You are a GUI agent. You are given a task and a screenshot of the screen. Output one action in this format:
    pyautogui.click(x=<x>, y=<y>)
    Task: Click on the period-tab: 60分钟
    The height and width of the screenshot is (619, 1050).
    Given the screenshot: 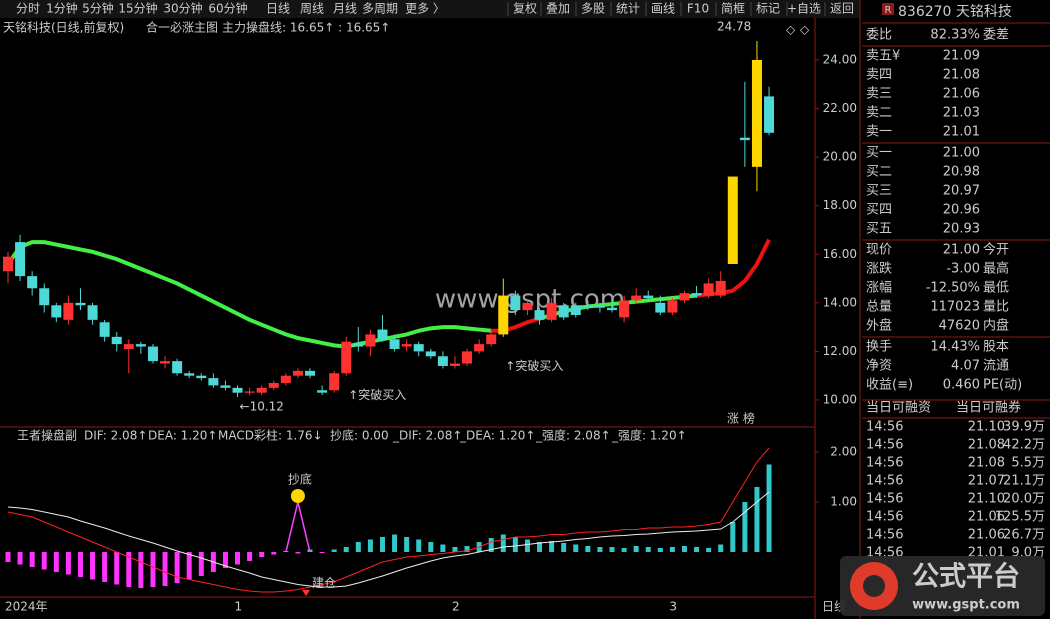 What is the action you would take?
    pyautogui.click(x=227, y=8)
    